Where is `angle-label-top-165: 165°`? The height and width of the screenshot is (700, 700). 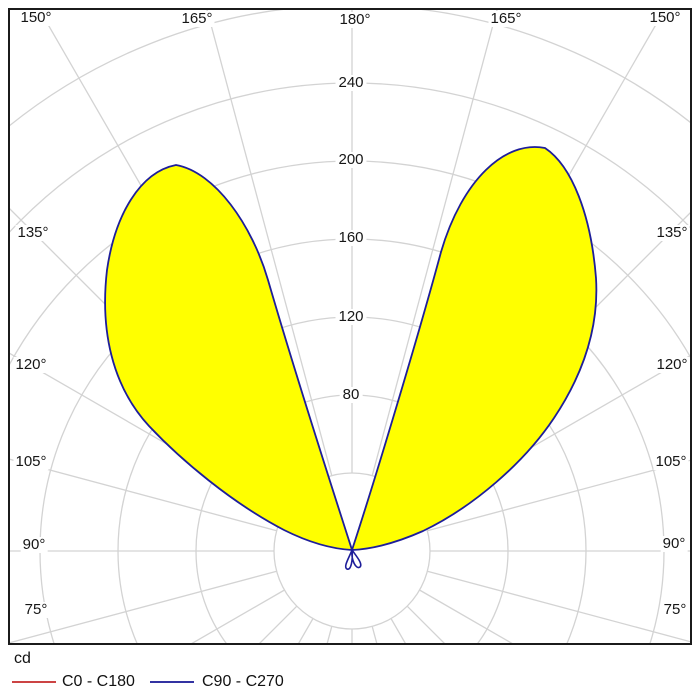
angle-label-top-165: 165° is located at coordinates (197, 18).